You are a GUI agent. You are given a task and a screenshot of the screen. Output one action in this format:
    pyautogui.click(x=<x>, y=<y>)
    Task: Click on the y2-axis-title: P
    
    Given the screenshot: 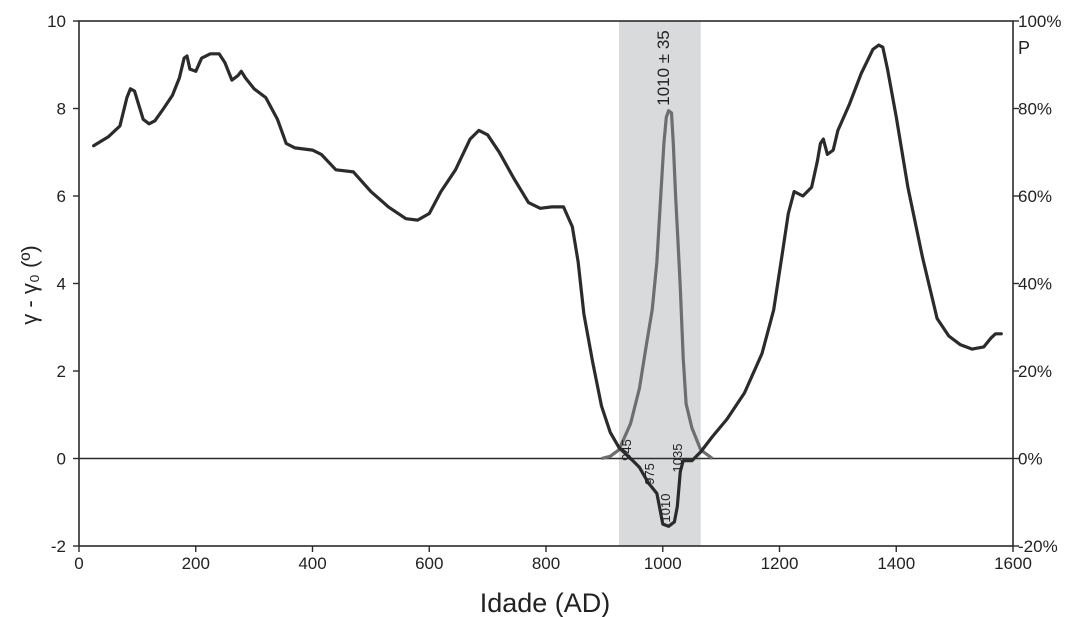 What is the action you would take?
    pyautogui.click(x=1024, y=48)
    